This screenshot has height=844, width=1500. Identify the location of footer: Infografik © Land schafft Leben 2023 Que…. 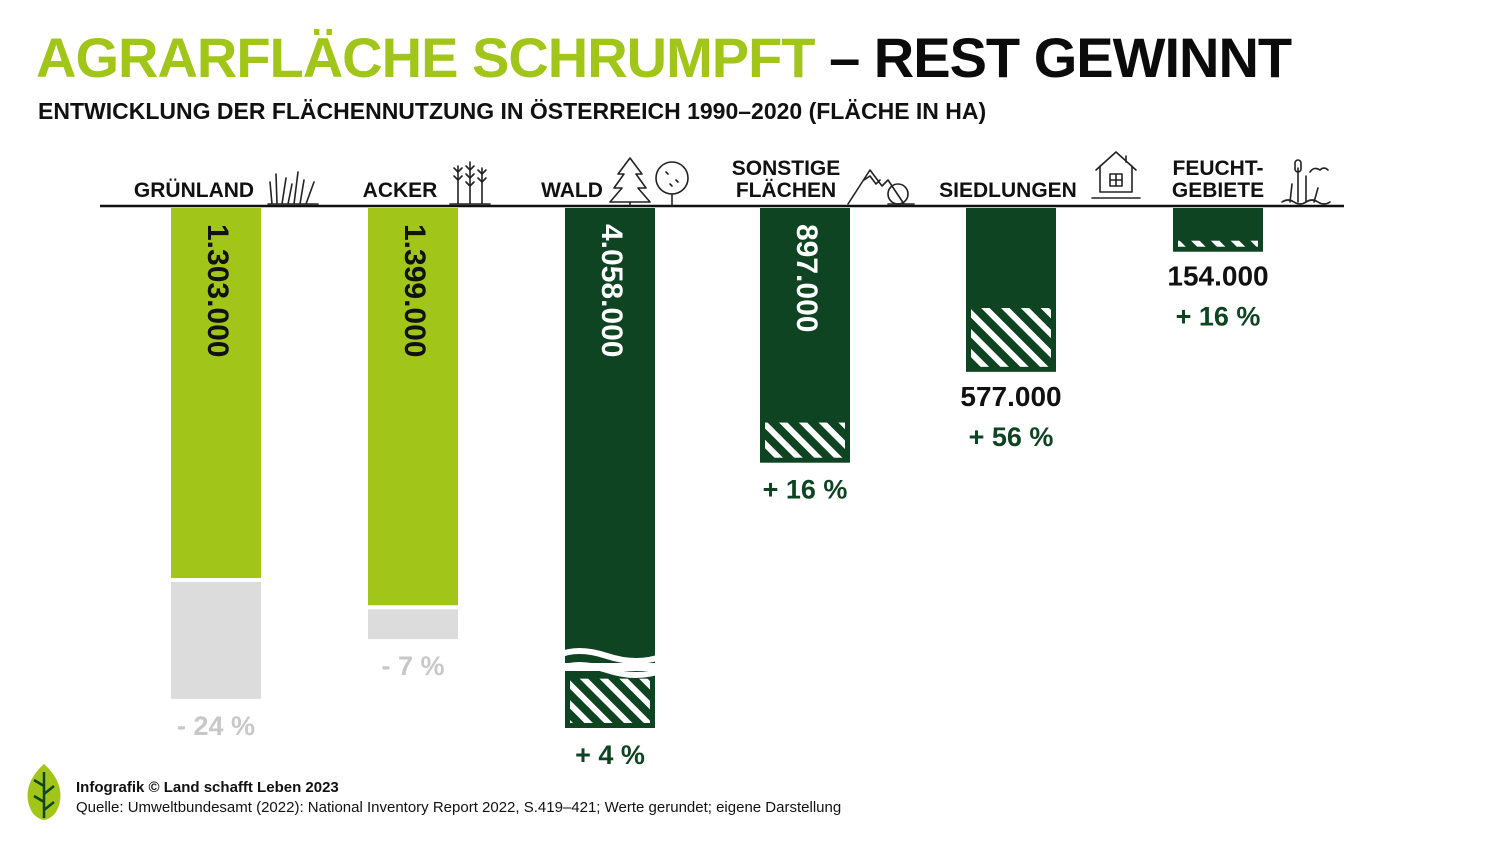
(458, 798).